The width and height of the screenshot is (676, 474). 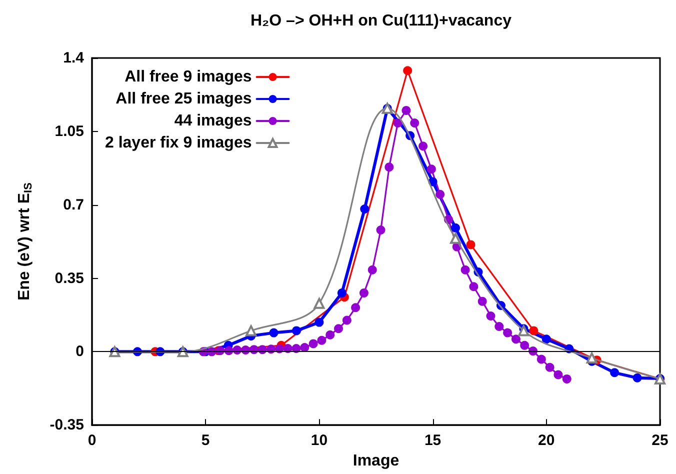 I want to click on y-tick-label: 0.35, so click(x=69, y=278).